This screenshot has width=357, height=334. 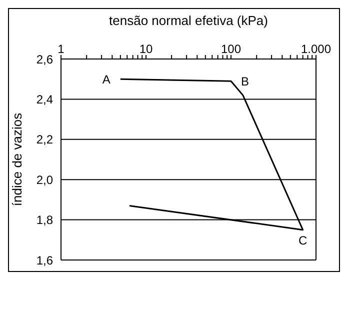 What do you see at coordinates (45, 220) in the screenshot?
I see `y-tick-label: 1,8` at bounding box center [45, 220].